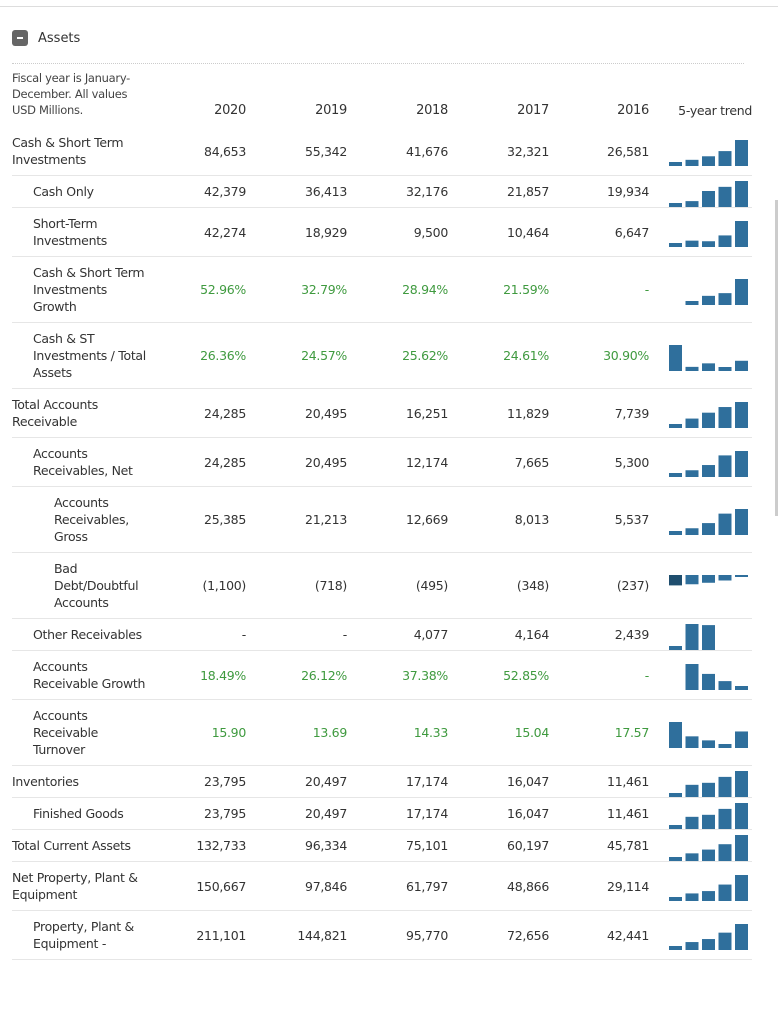  I want to click on cell-value: 42,274, so click(198, 232).